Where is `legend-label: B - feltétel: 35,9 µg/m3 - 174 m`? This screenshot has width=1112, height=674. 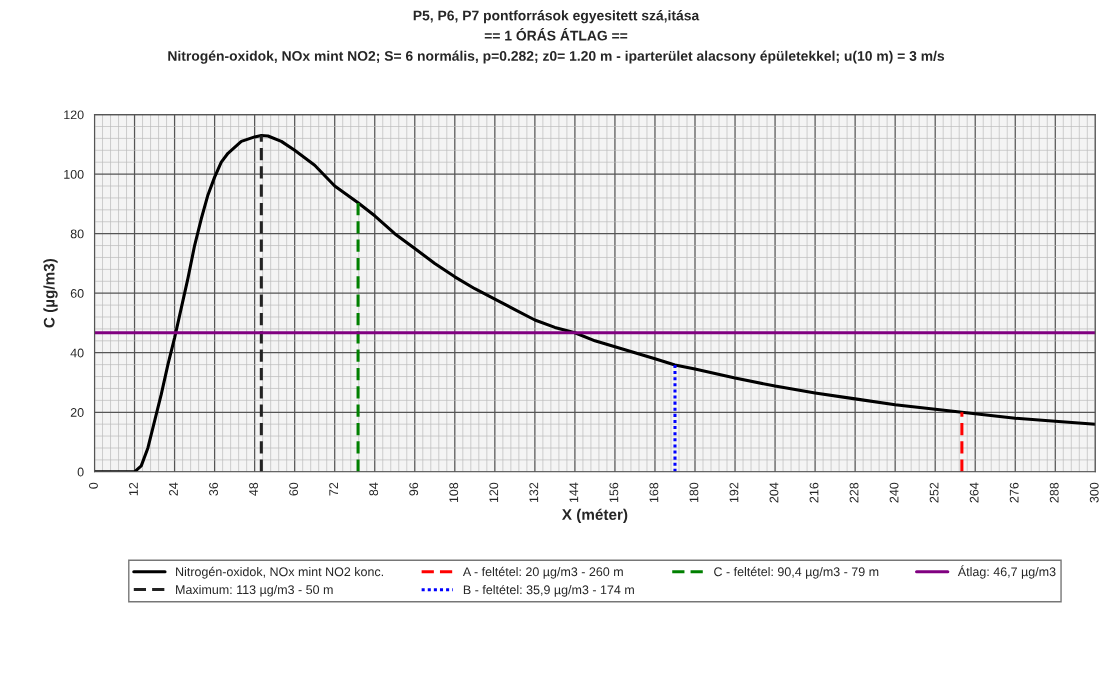 legend-label: B - feltétel: 35,9 µg/m3 - 174 m is located at coordinates (548, 590).